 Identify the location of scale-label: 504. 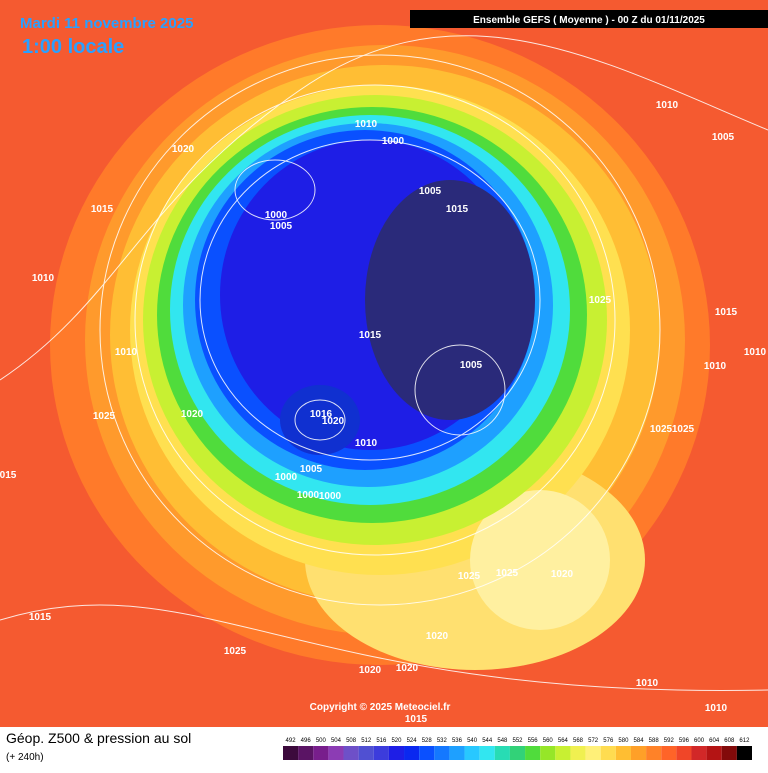
(336, 741).